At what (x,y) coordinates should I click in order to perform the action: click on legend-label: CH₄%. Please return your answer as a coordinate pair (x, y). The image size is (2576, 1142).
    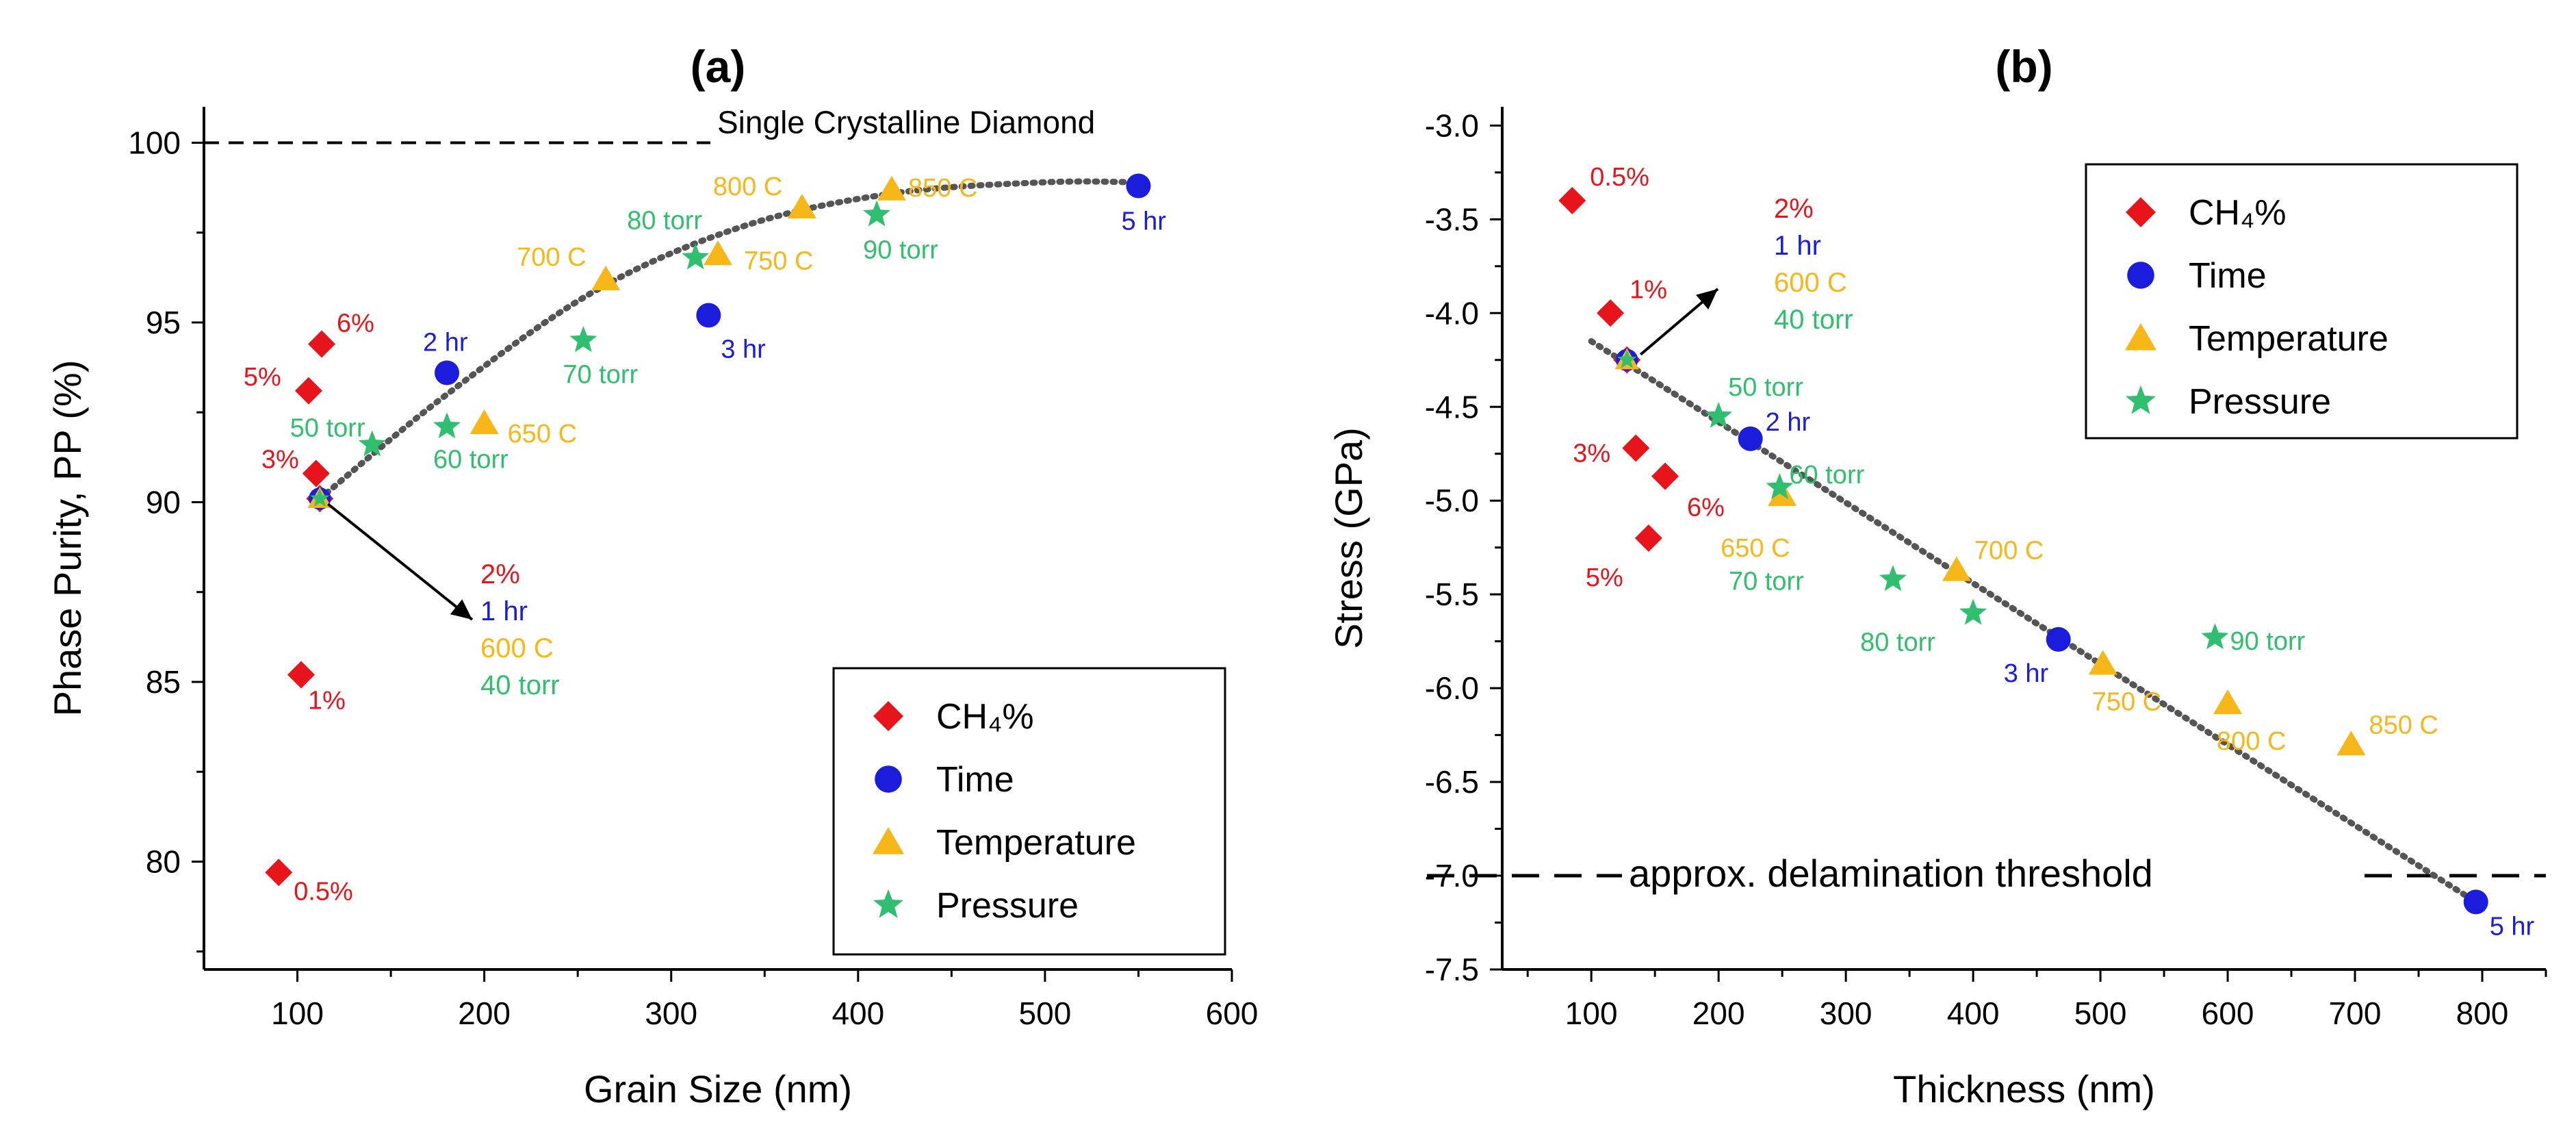
    Looking at the image, I should click on (2238, 213).